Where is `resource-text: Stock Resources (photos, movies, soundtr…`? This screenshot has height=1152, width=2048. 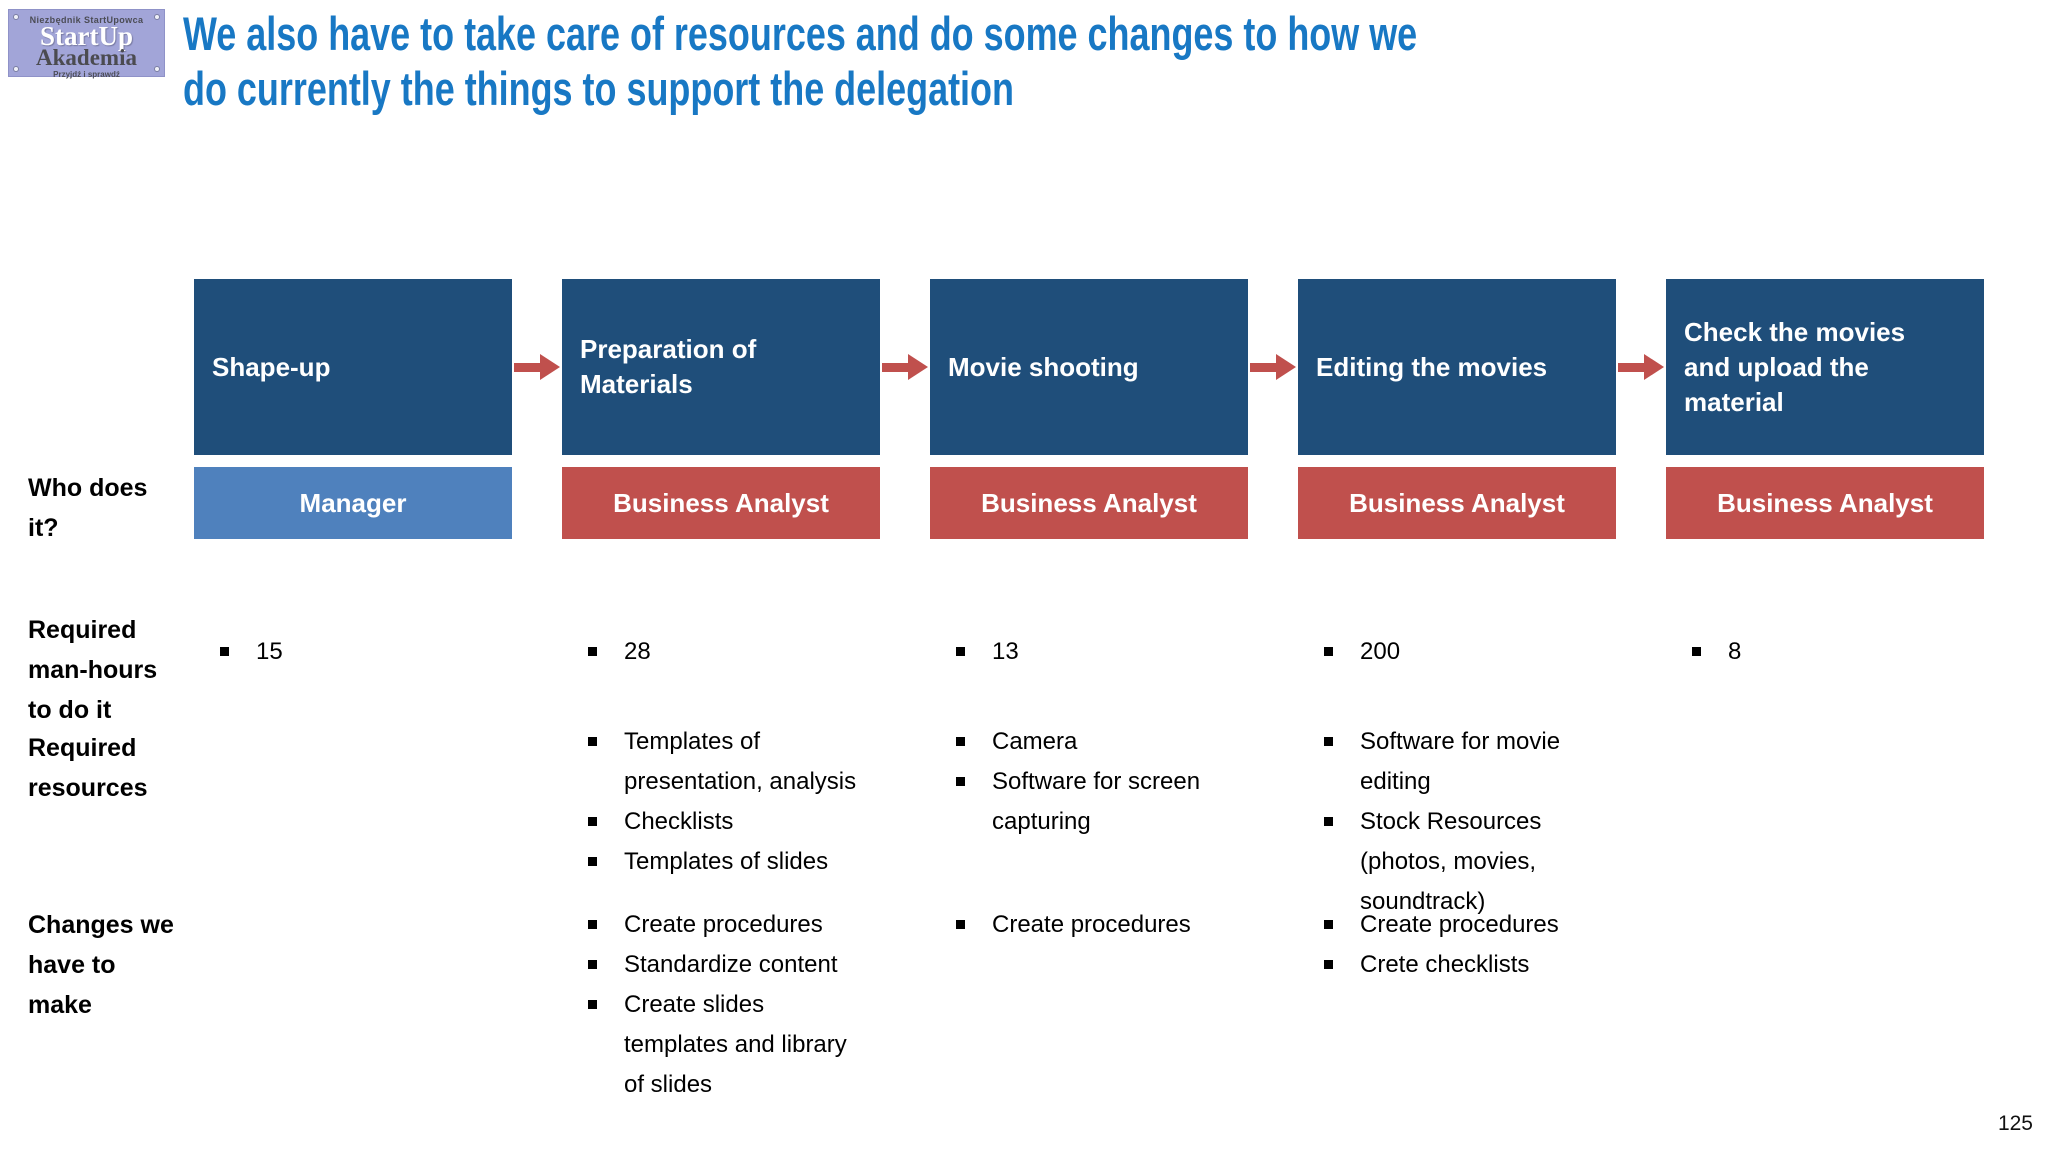
resource-text: Stock Resources (photos, movies, soundtr… is located at coordinates (1451, 861).